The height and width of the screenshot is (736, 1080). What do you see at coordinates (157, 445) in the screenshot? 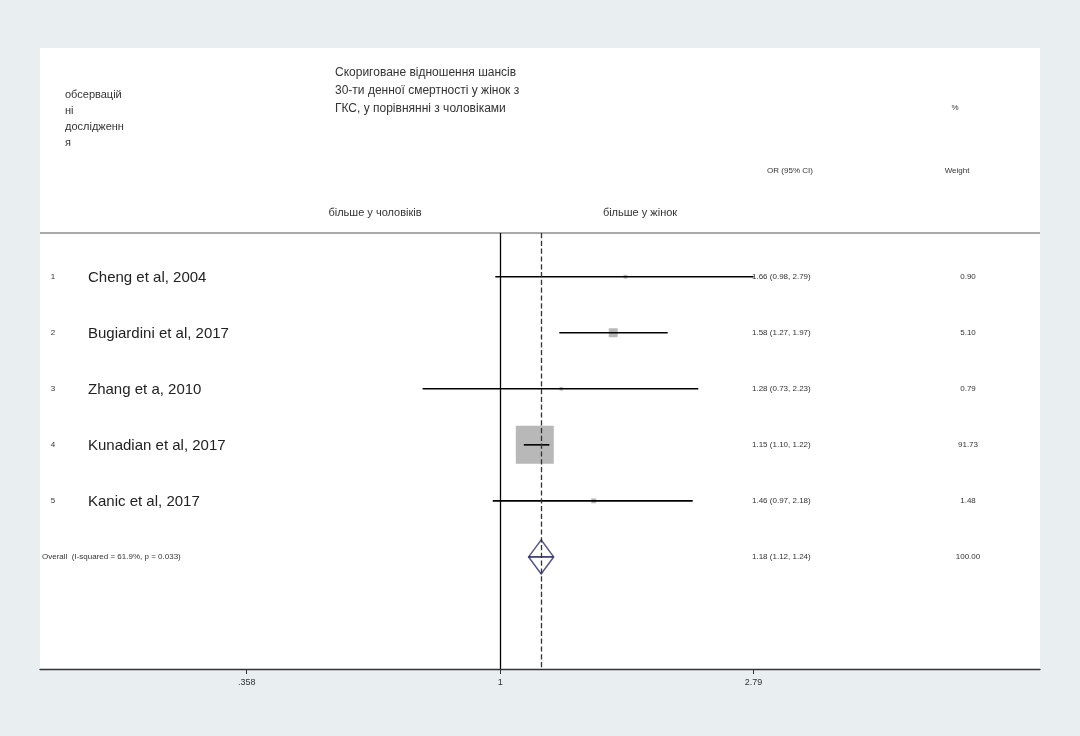
I see `y-tick-label: Kunadian et al, 2017` at bounding box center [157, 445].